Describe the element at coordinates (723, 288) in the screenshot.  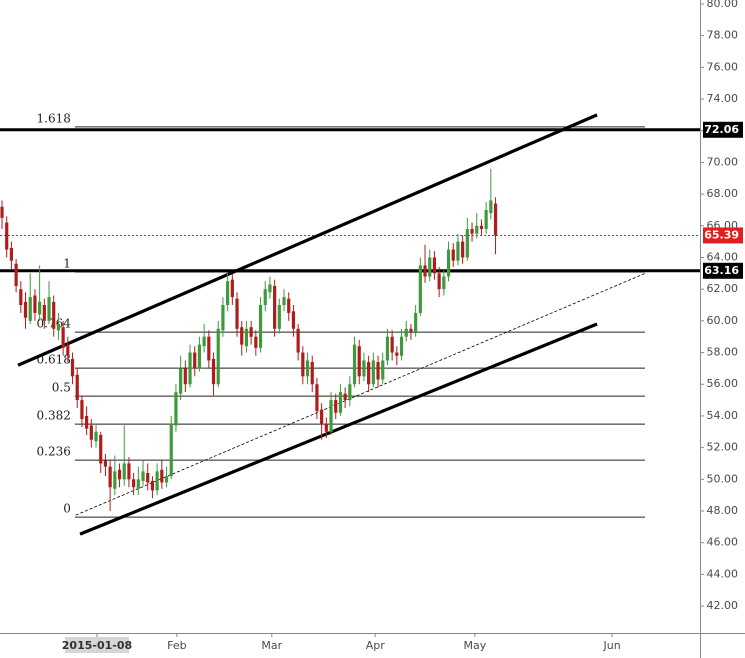
I see `y-tick-label: 62.00` at that location.